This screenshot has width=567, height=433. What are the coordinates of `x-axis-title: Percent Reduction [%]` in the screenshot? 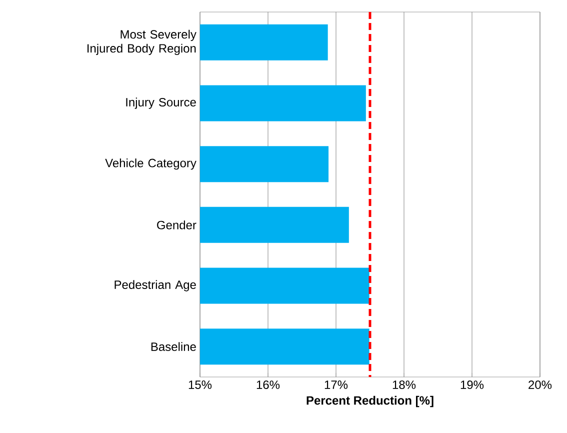 It's located at (370, 402).